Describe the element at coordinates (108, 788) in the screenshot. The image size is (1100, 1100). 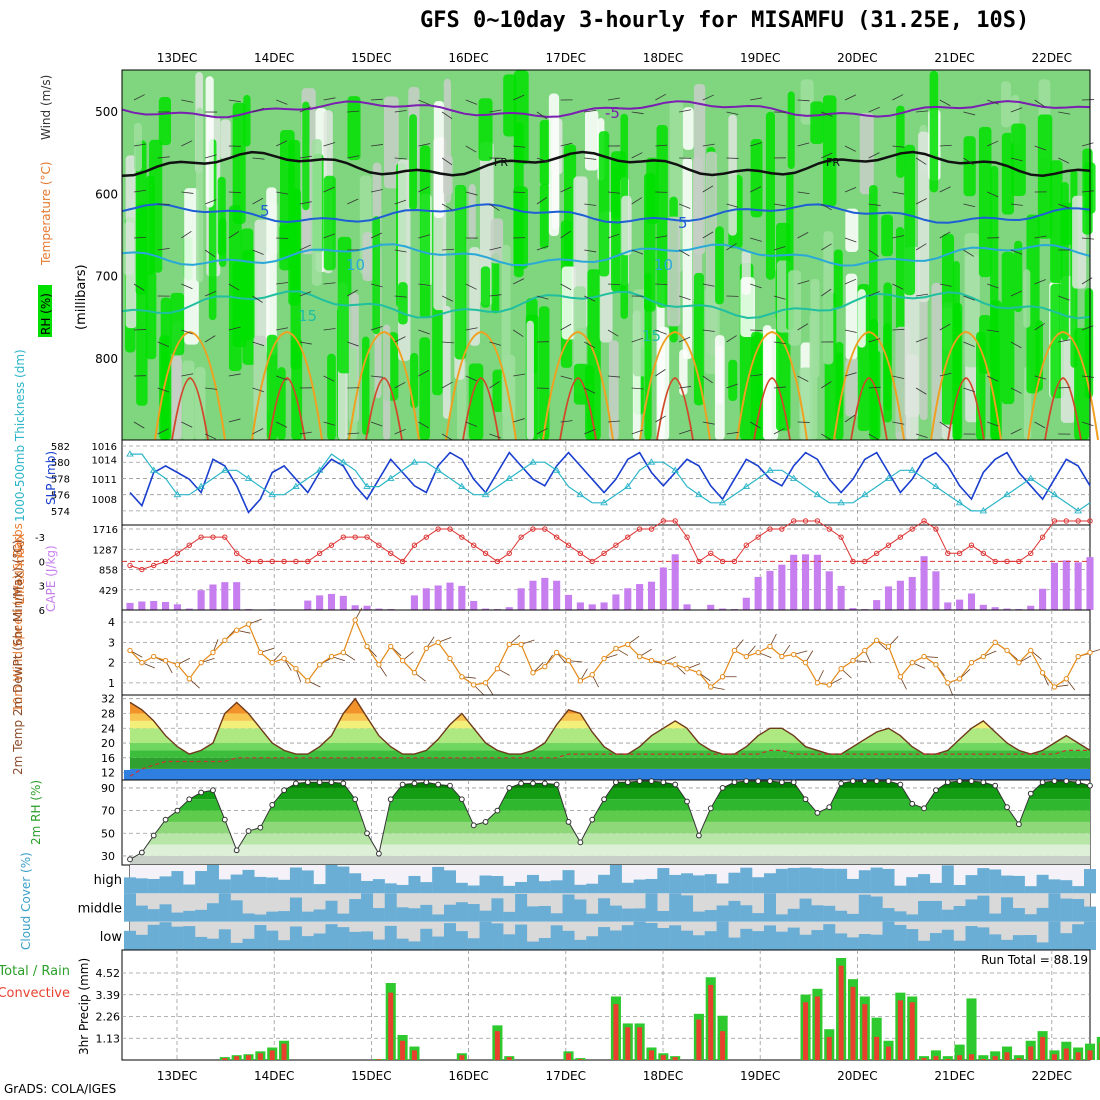
I see `y-tick-label: 90` at that location.